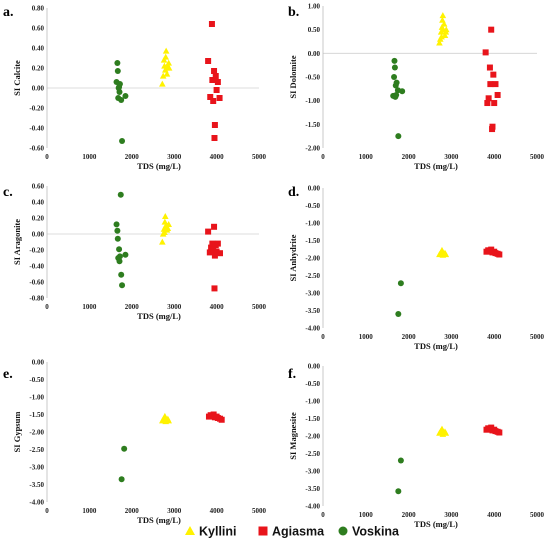  I want to click on y-tick-label: -1.50, so click(312, 419).